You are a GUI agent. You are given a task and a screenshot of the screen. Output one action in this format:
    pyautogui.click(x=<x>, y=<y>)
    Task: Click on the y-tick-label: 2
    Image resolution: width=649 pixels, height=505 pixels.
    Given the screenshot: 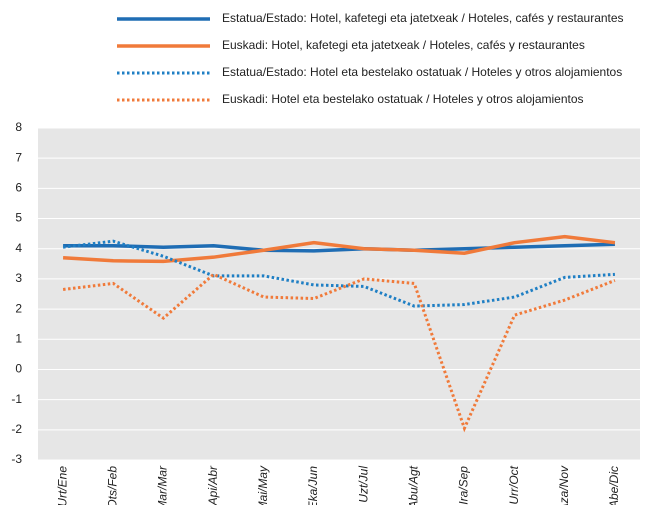 What is the action you would take?
    pyautogui.click(x=18, y=308)
    